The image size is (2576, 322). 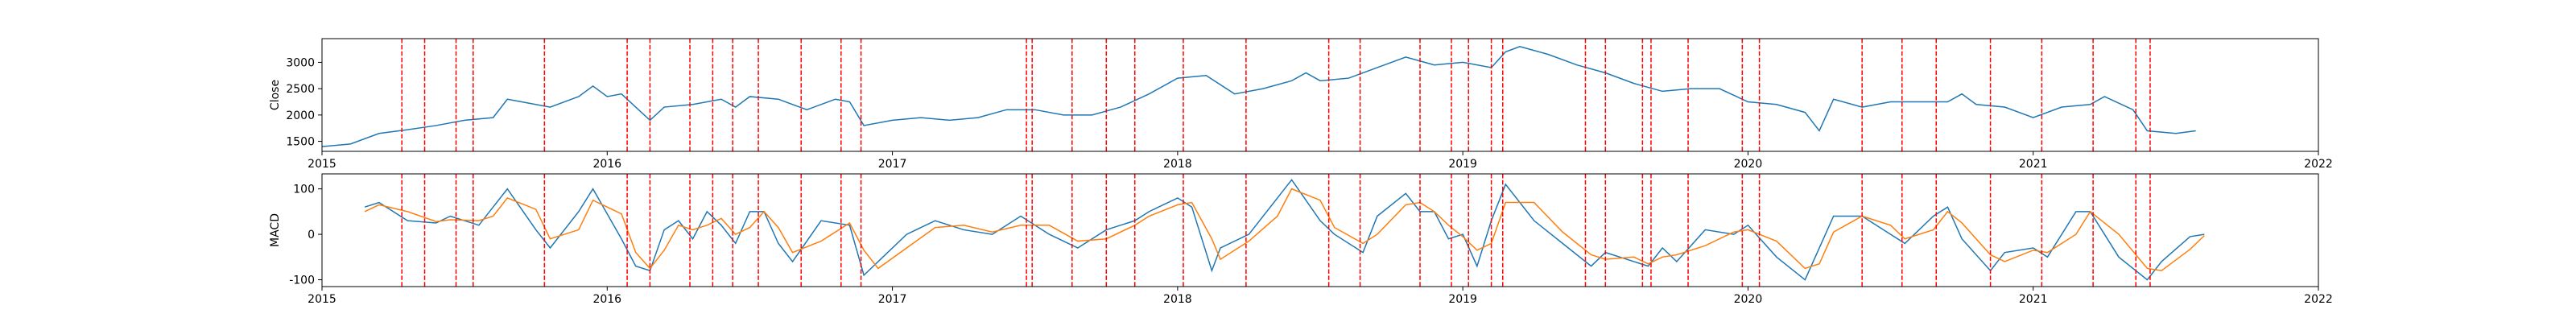 I want to click on y-tick-label: 3000, so click(x=300, y=62).